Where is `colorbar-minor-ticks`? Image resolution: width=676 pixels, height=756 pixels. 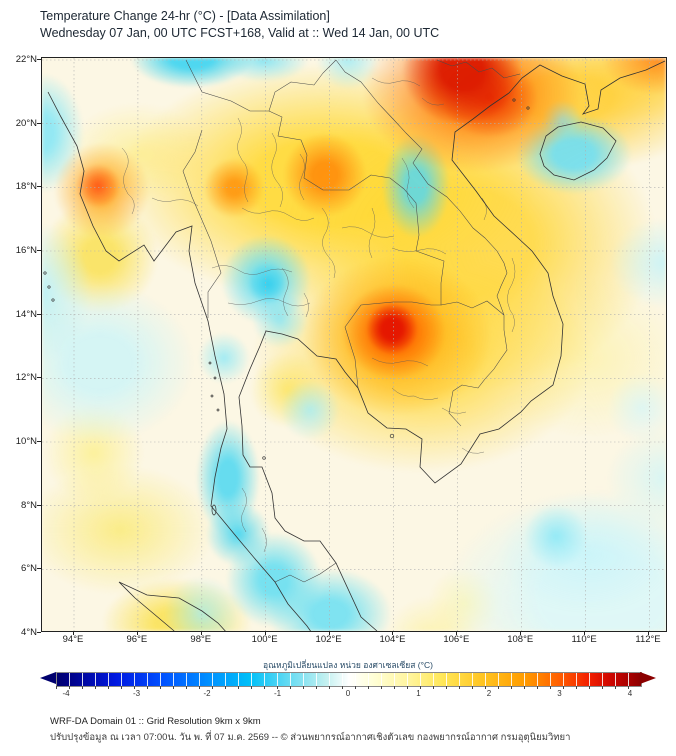 colorbar-minor-ticks is located at coordinates (348, 687).